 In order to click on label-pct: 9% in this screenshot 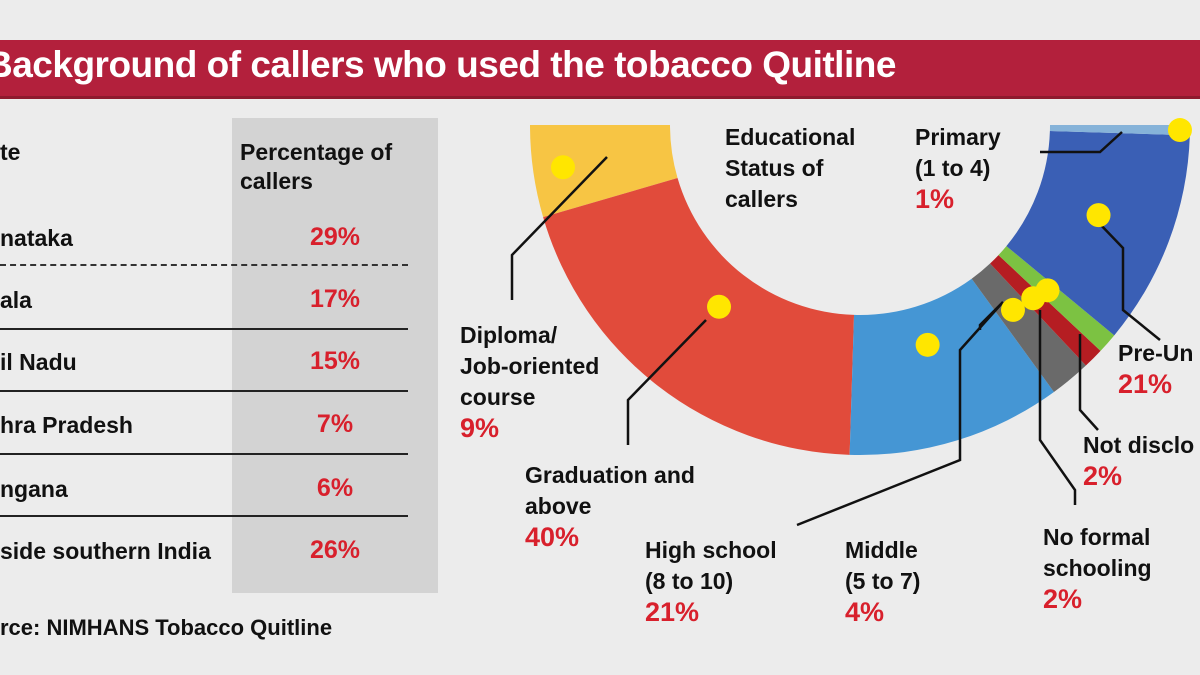, I will do `click(480, 428)`.